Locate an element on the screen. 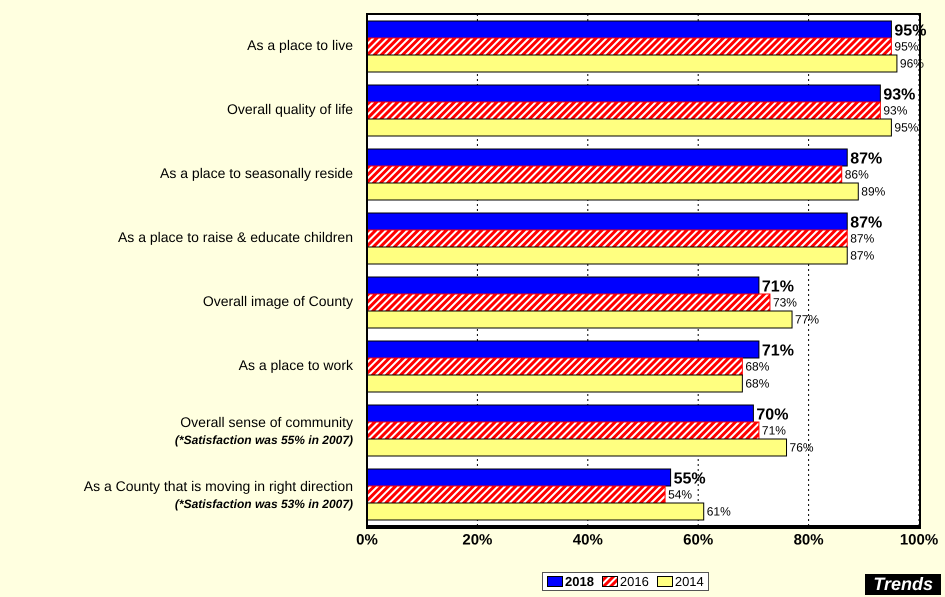 This screenshot has height=597, width=945. data-label: 70% is located at coordinates (772, 415).